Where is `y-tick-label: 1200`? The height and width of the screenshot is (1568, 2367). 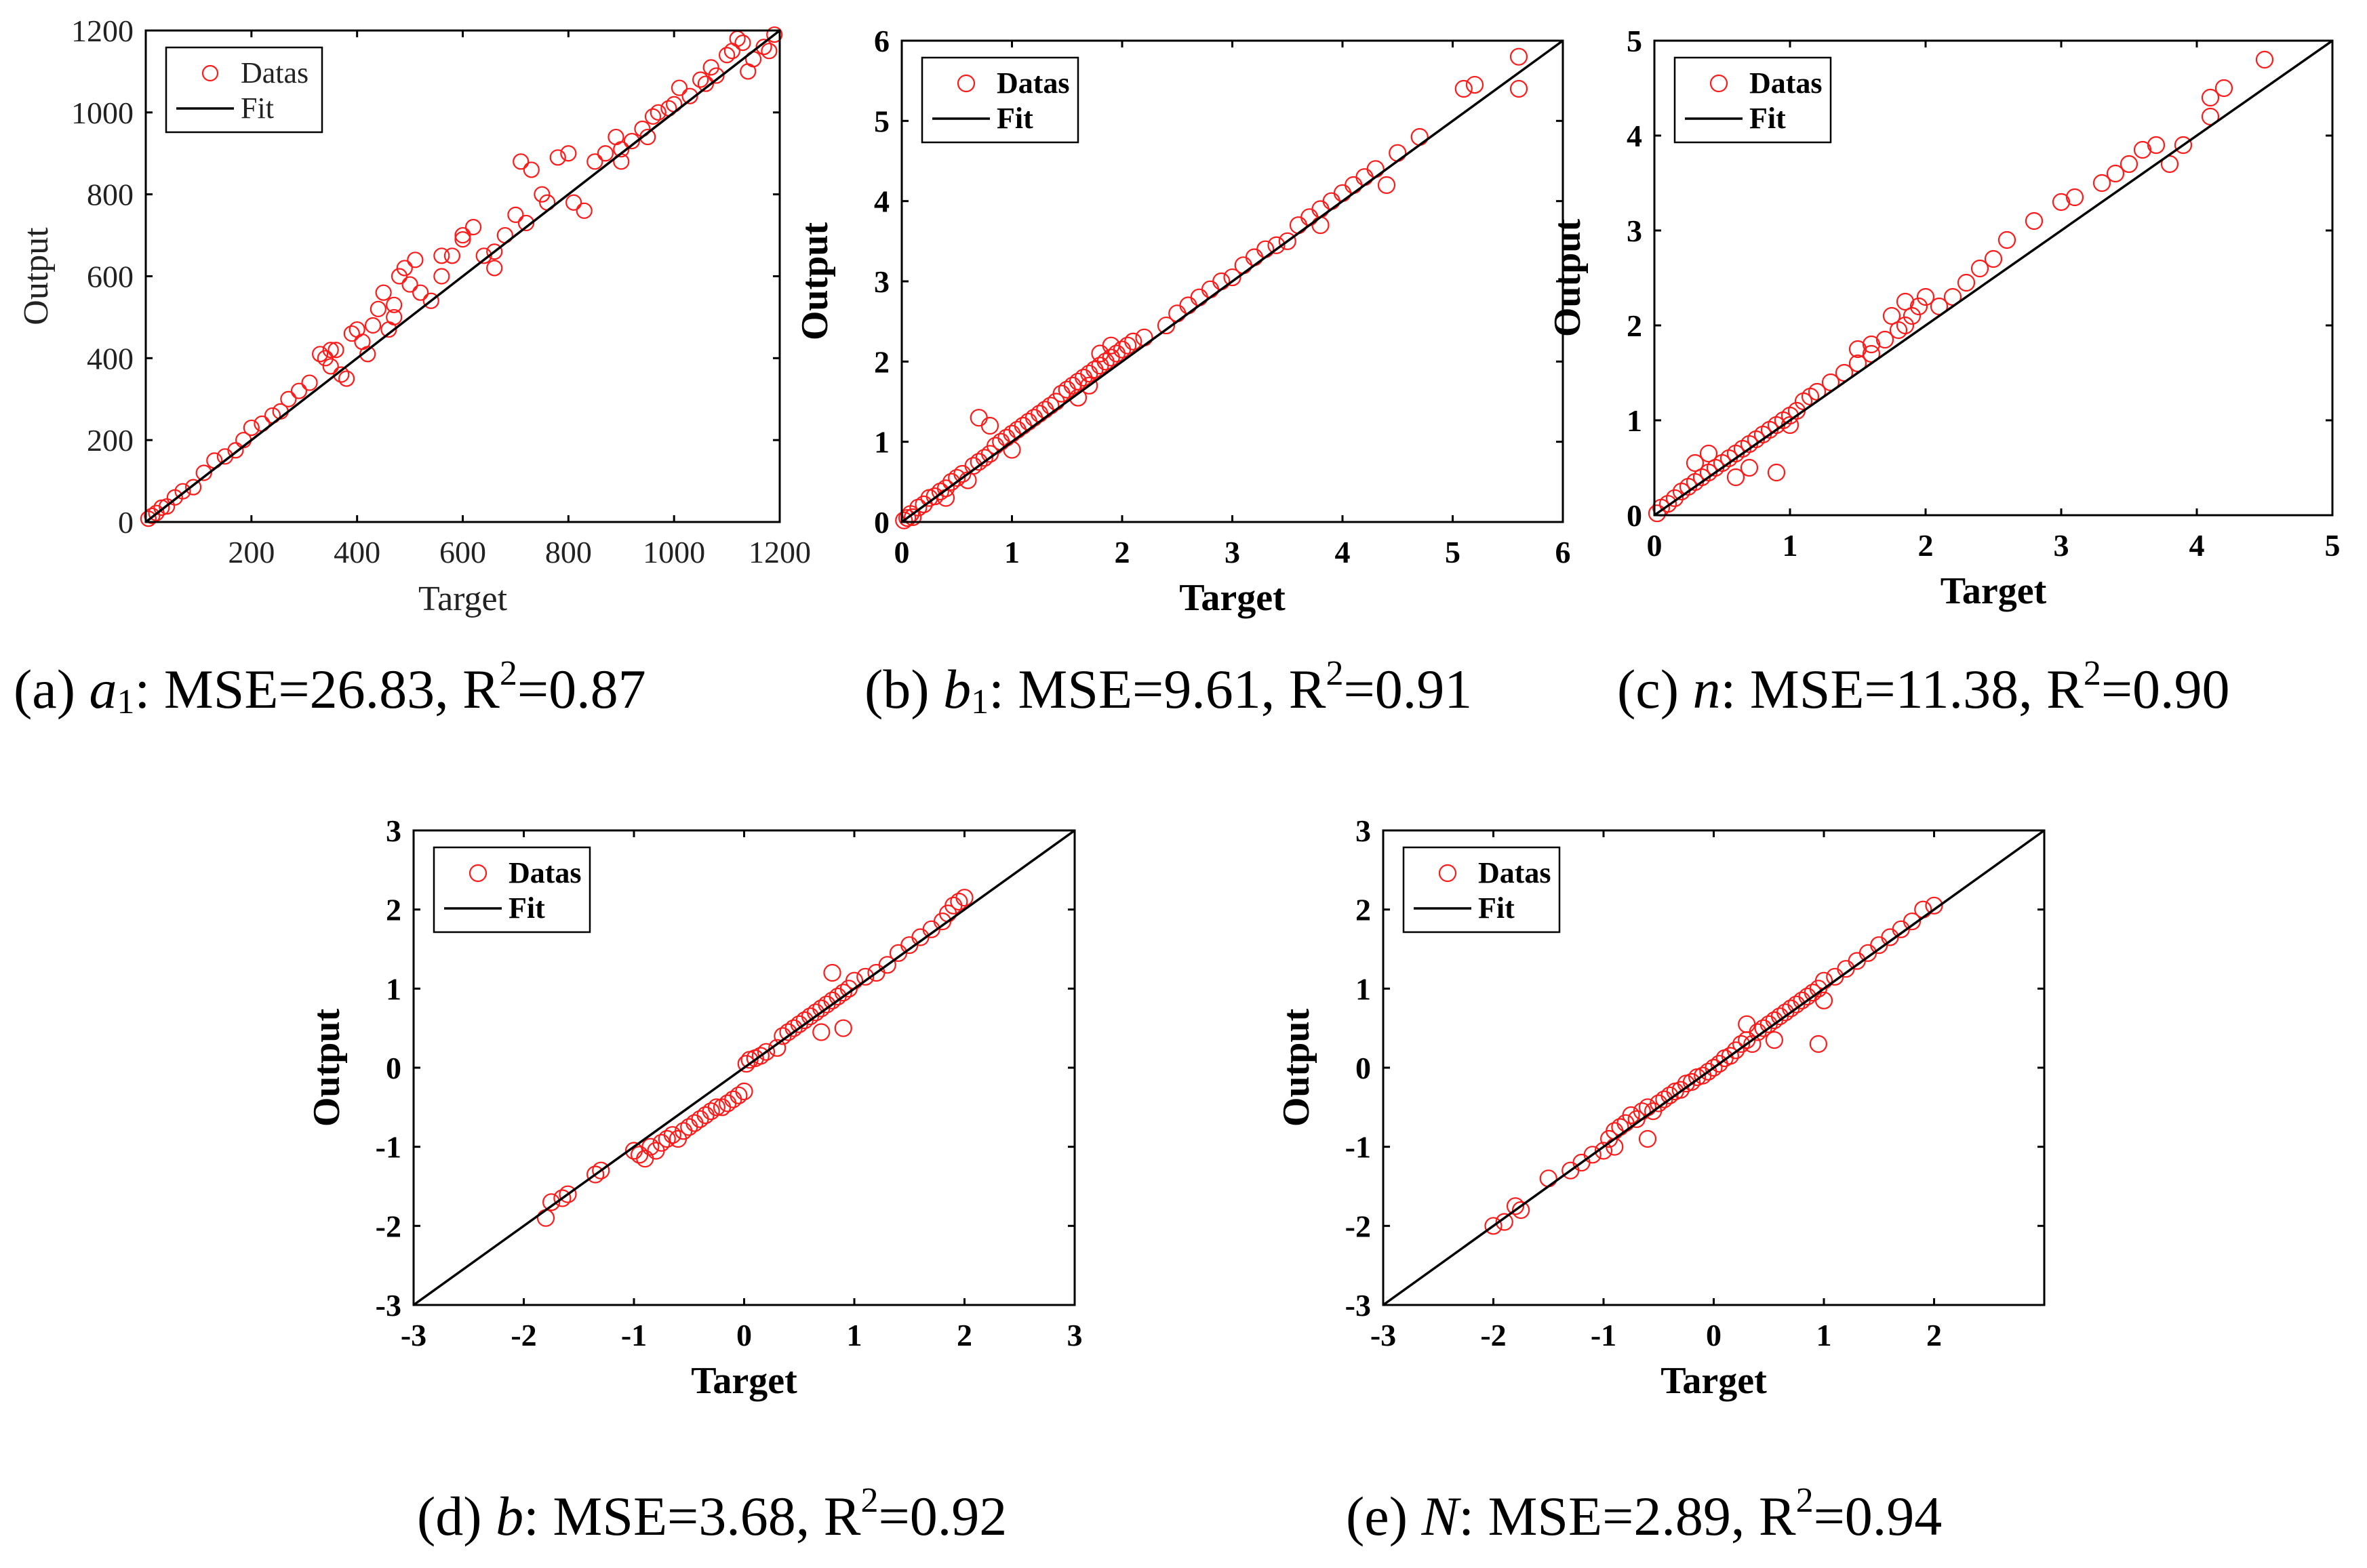
y-tick-label: 1200 is located at coordinates (102, 31).